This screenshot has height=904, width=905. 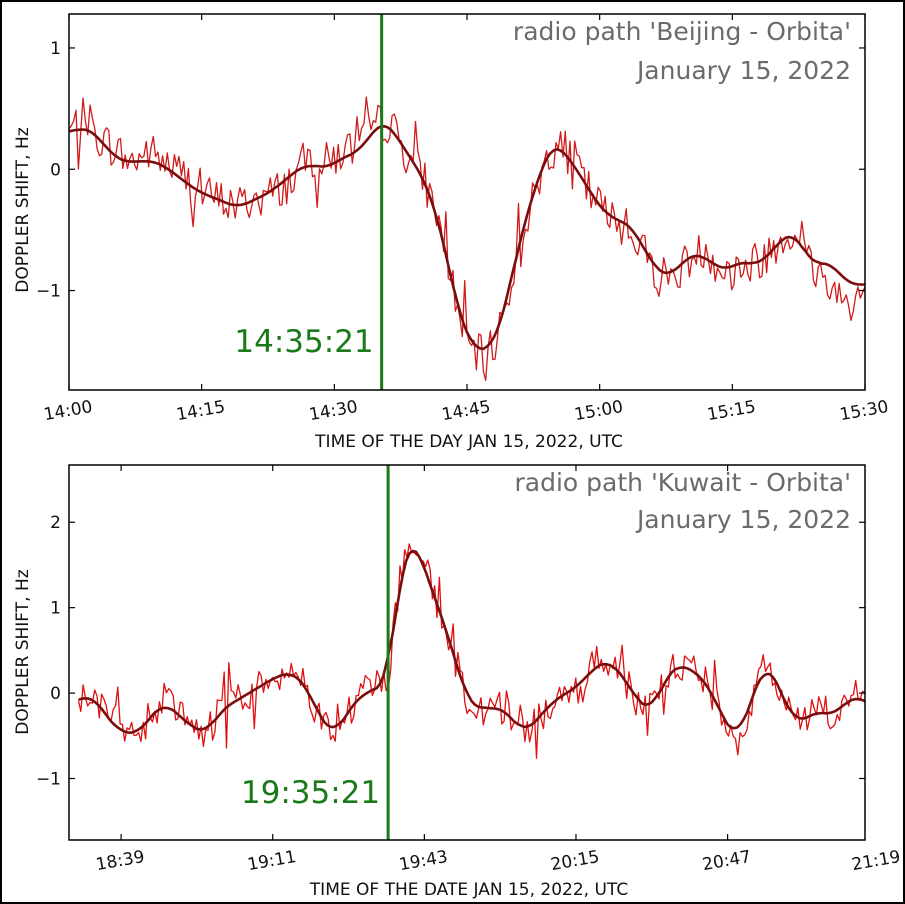 What do you see at coordinates (683, 482) in the screenshot?
I see `annotation-radio-path-kuwait: radio path 'Kuwait - Orbita'` at bounding box center [683, 482].